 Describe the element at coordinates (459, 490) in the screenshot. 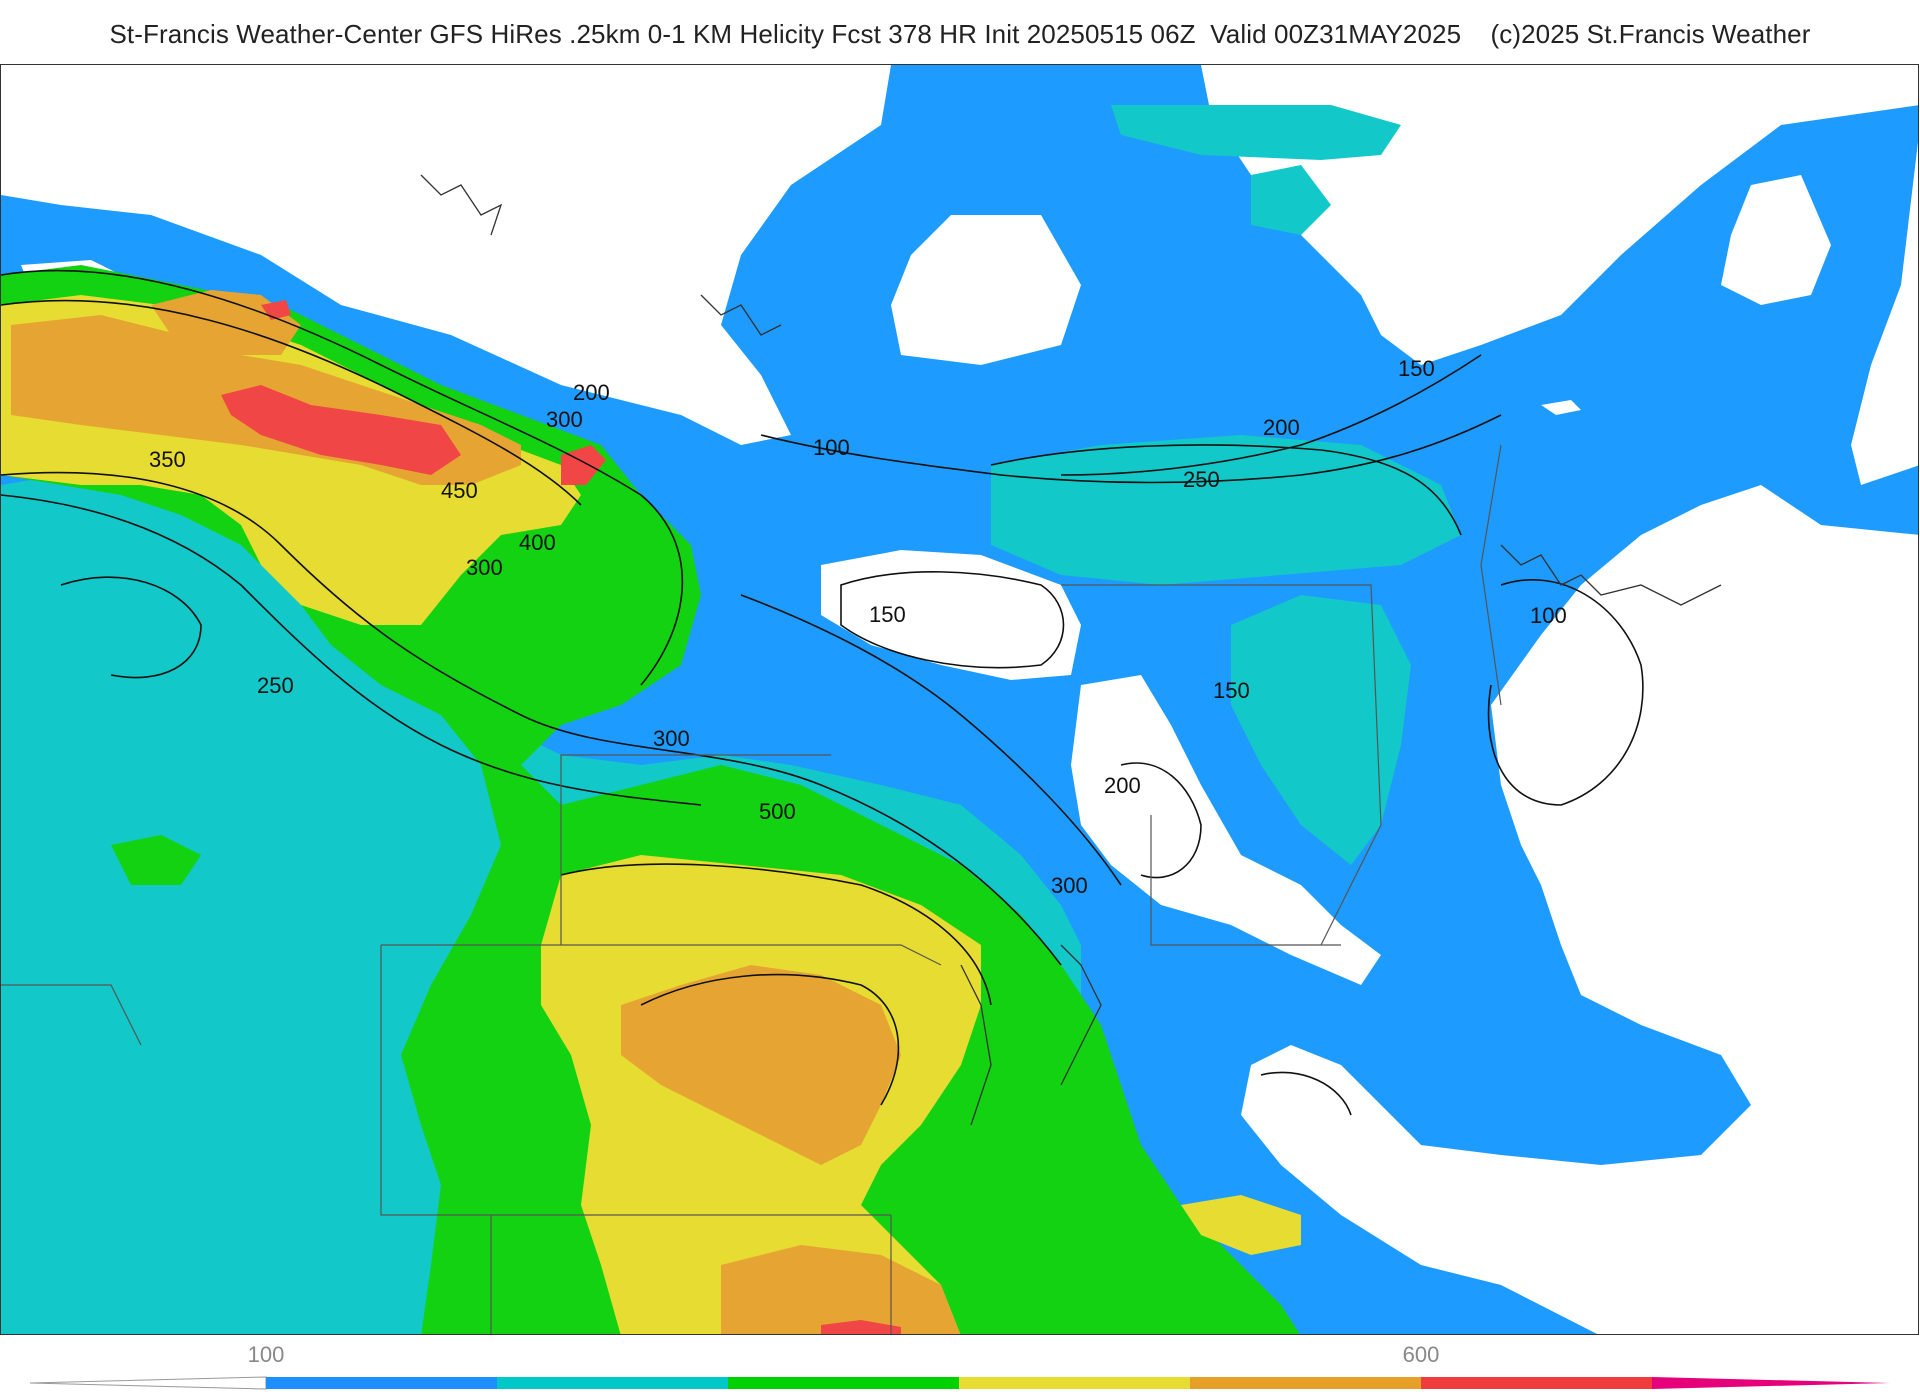

I see `contour-label: 450` at that location.